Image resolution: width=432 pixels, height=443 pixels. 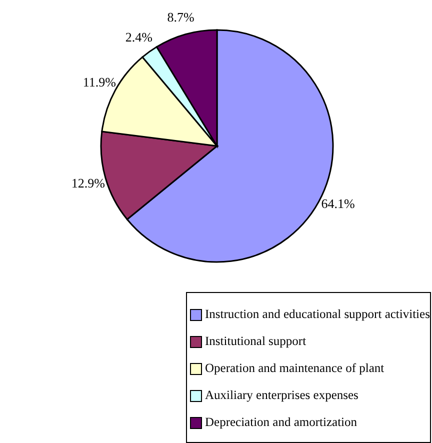 I want to click on legend-label: Operation and maintenance of plant, so click(x=294, y=368).